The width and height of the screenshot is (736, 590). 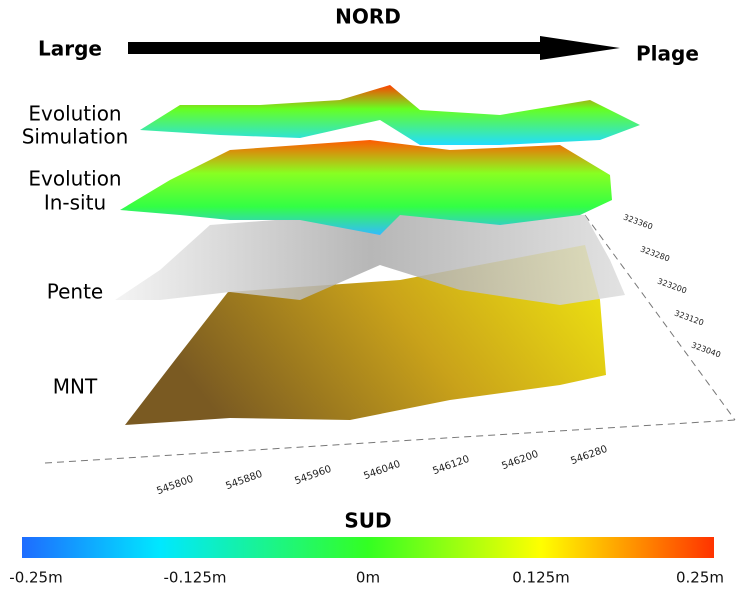 What do you see at coordinates (589, 455) in the screenshot?
I see `x-tick-label: 546280` at bounding box center [589, 455].